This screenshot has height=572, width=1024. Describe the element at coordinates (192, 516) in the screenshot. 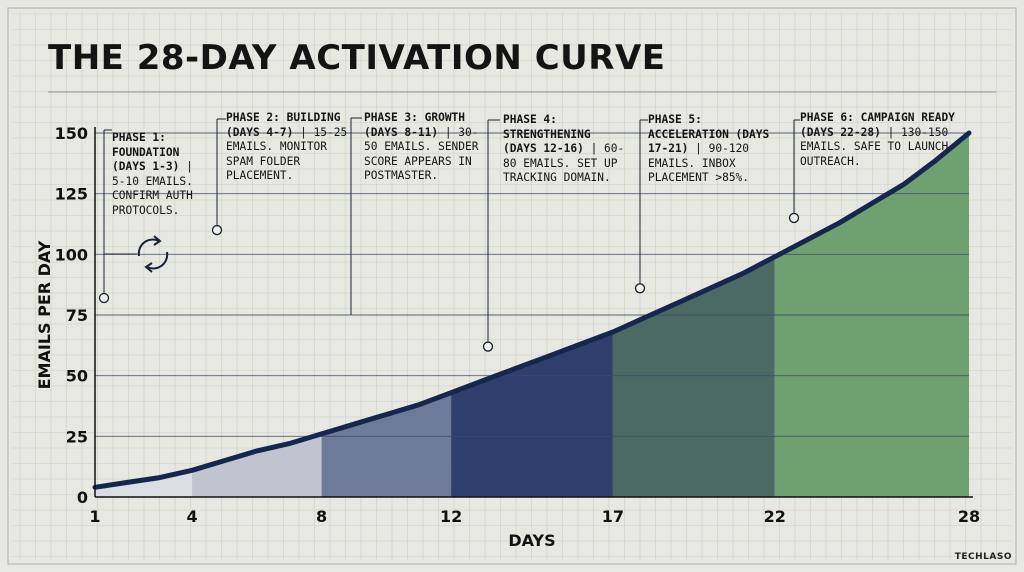

I see `x-tick-label-4: 4` at that location.